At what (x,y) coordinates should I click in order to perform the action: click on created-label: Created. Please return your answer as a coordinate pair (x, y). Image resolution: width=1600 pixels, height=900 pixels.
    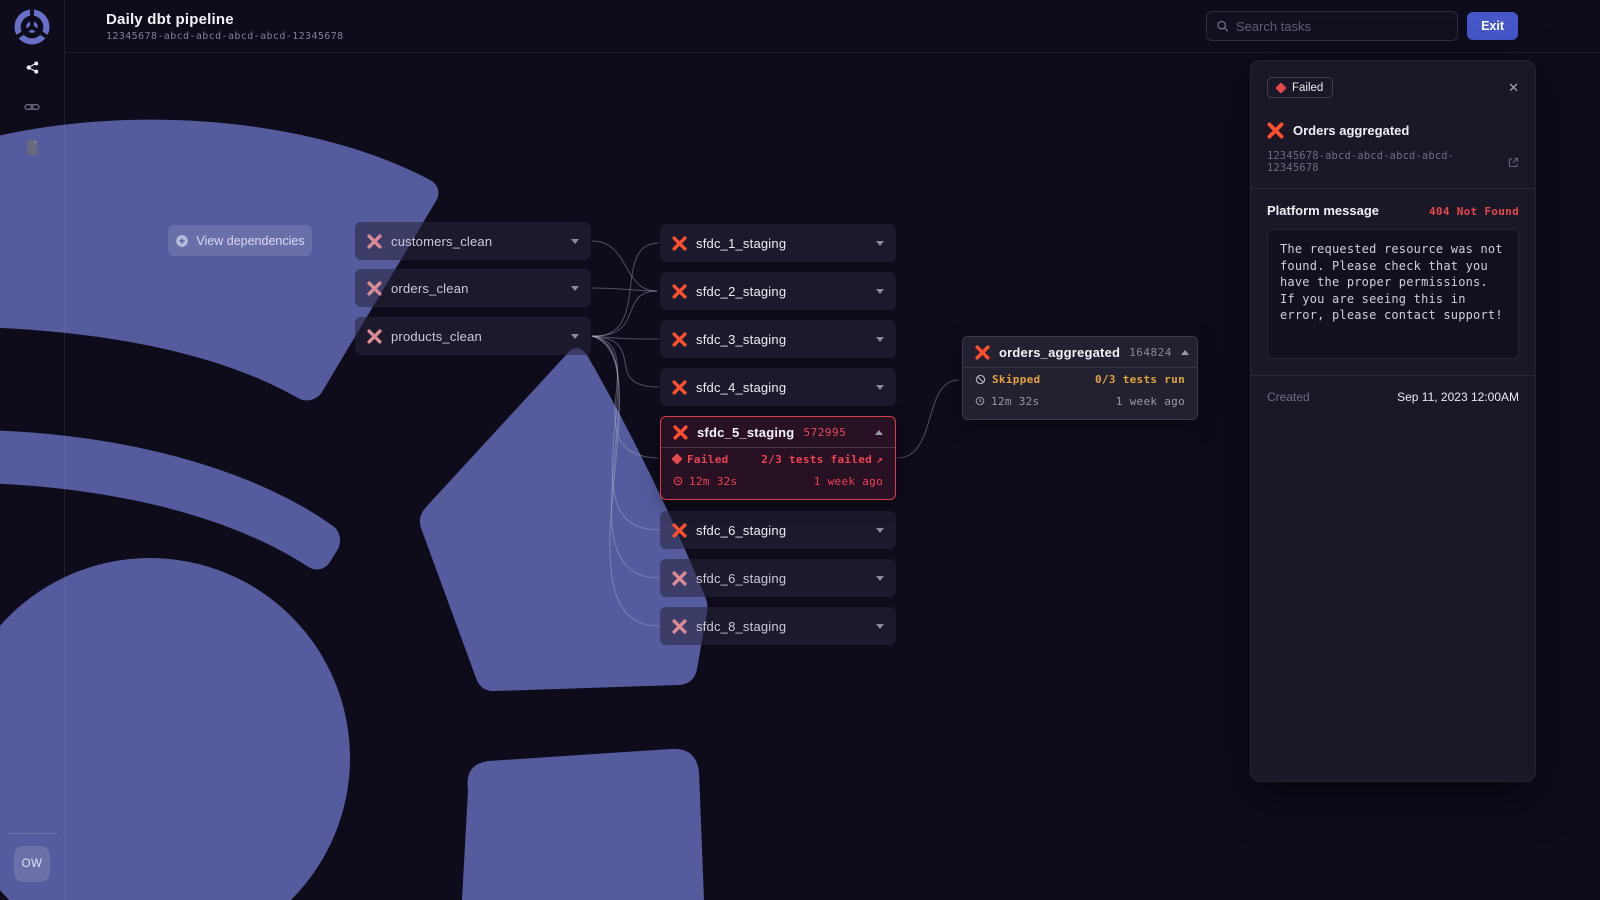
    Looking at the image, I should click on (1288, 397).